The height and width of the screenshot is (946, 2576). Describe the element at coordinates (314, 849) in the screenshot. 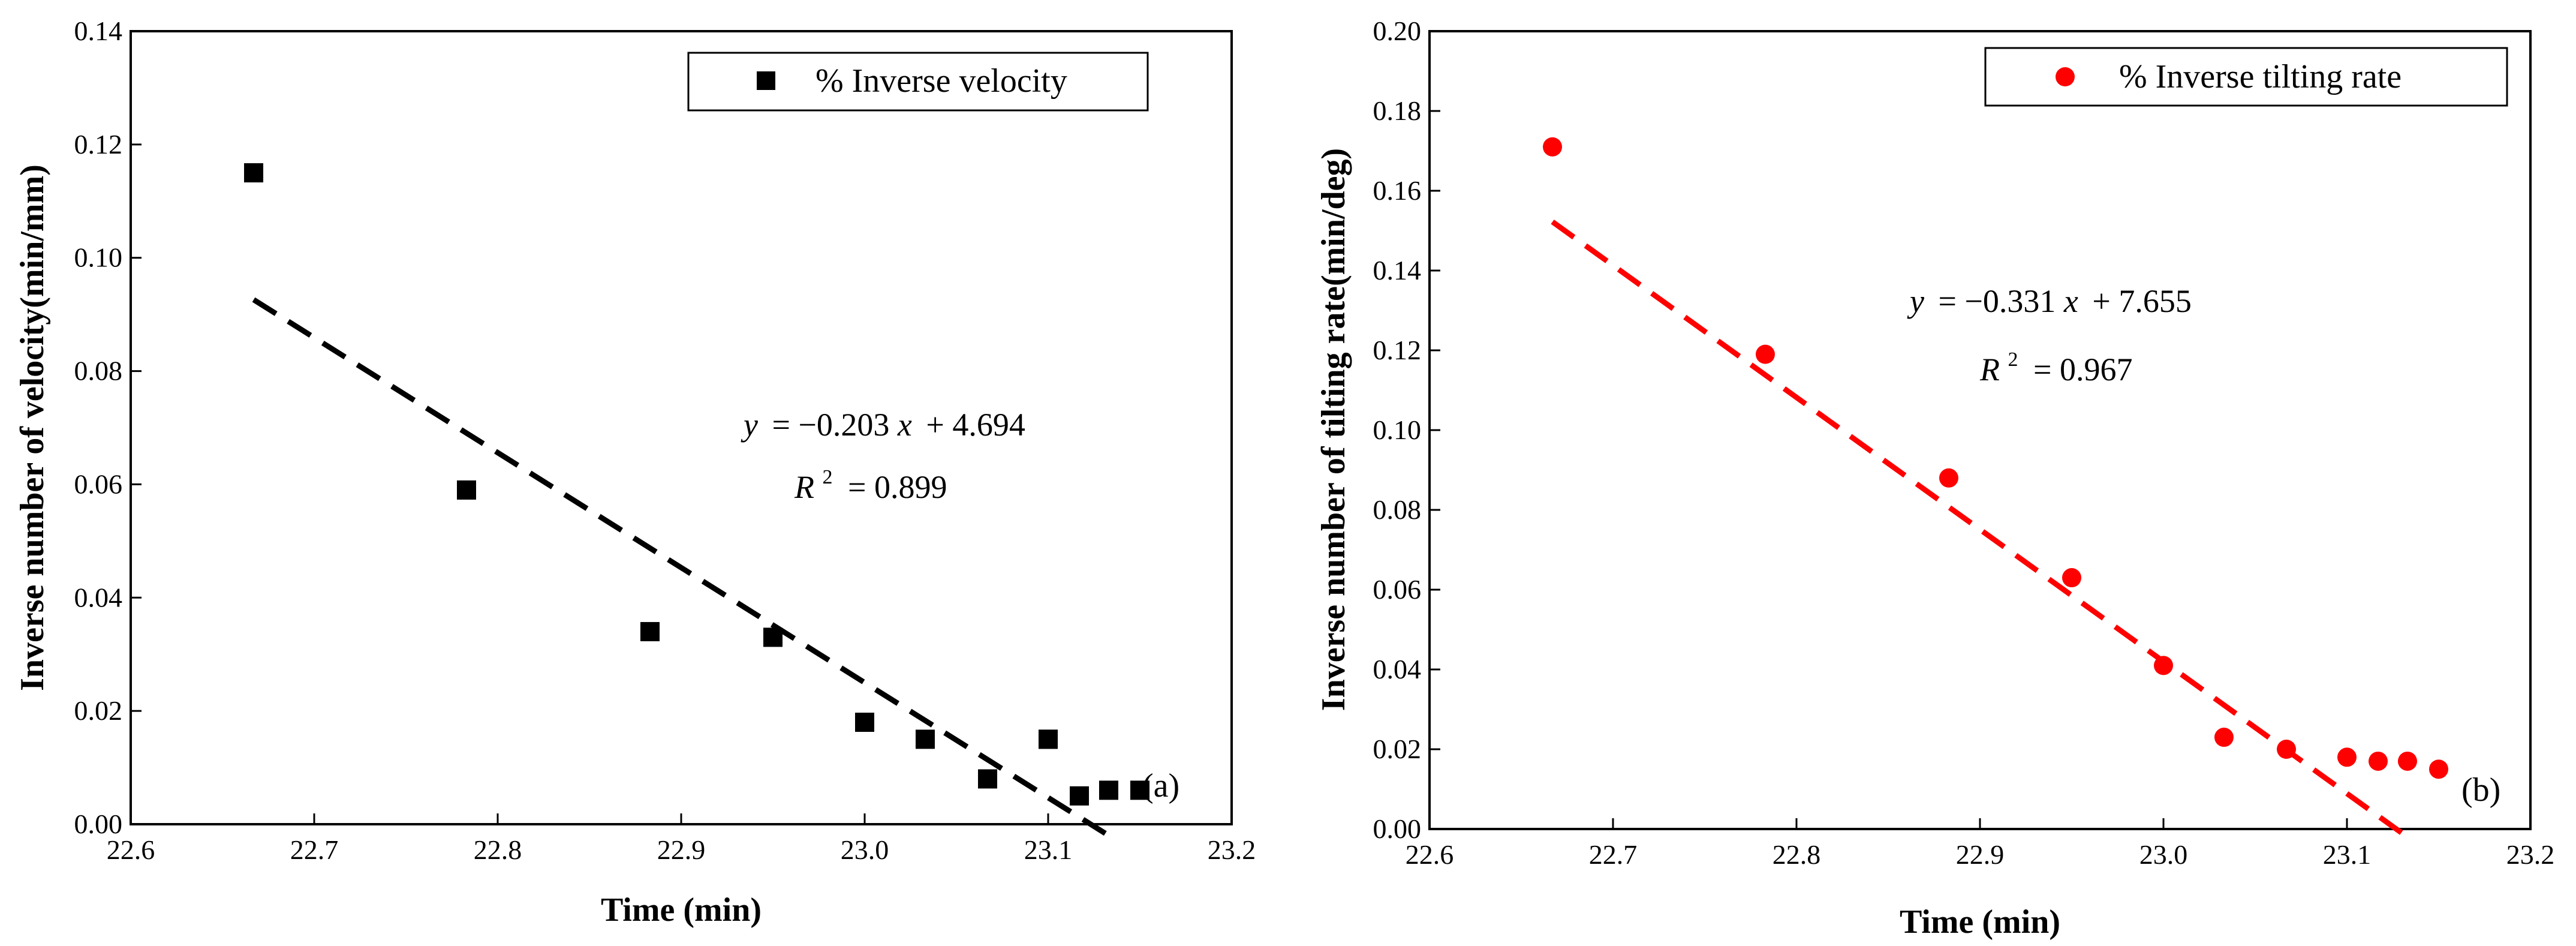

I see `x-tick-label-a: 22.7` at that location.